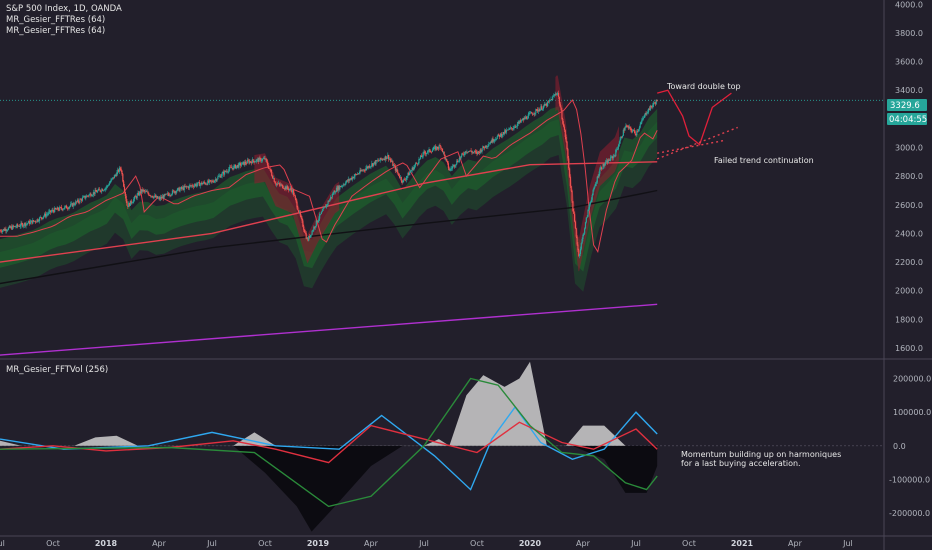 The image size is (932, 550). Describe the element at coordinates (909, 147) in the screenshot. I see `y-tick-label: 3000.0` at that location.